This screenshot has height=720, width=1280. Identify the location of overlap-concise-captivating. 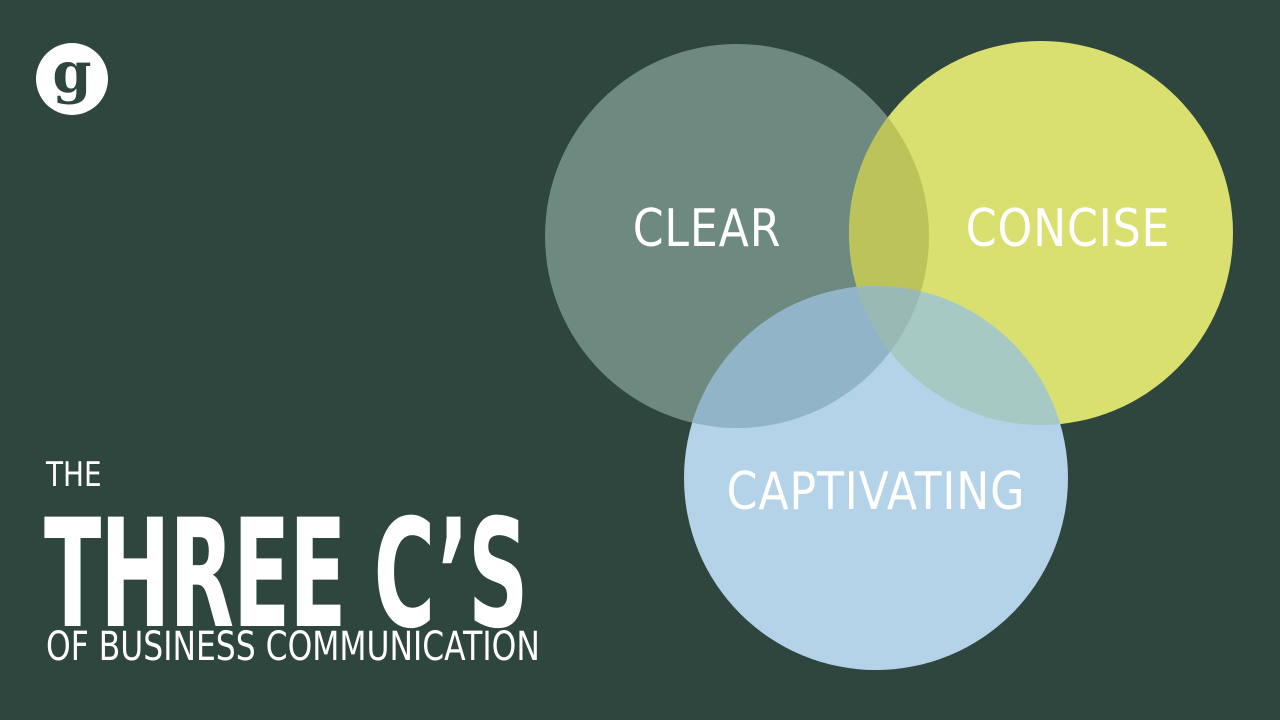
(958, 355).